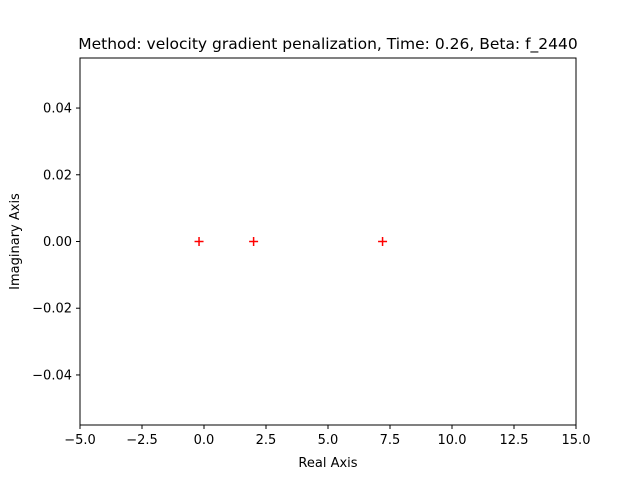 This screenshot has height=480, width=640. I want to click on x-tick-label: 0.0, so click(204, 440).